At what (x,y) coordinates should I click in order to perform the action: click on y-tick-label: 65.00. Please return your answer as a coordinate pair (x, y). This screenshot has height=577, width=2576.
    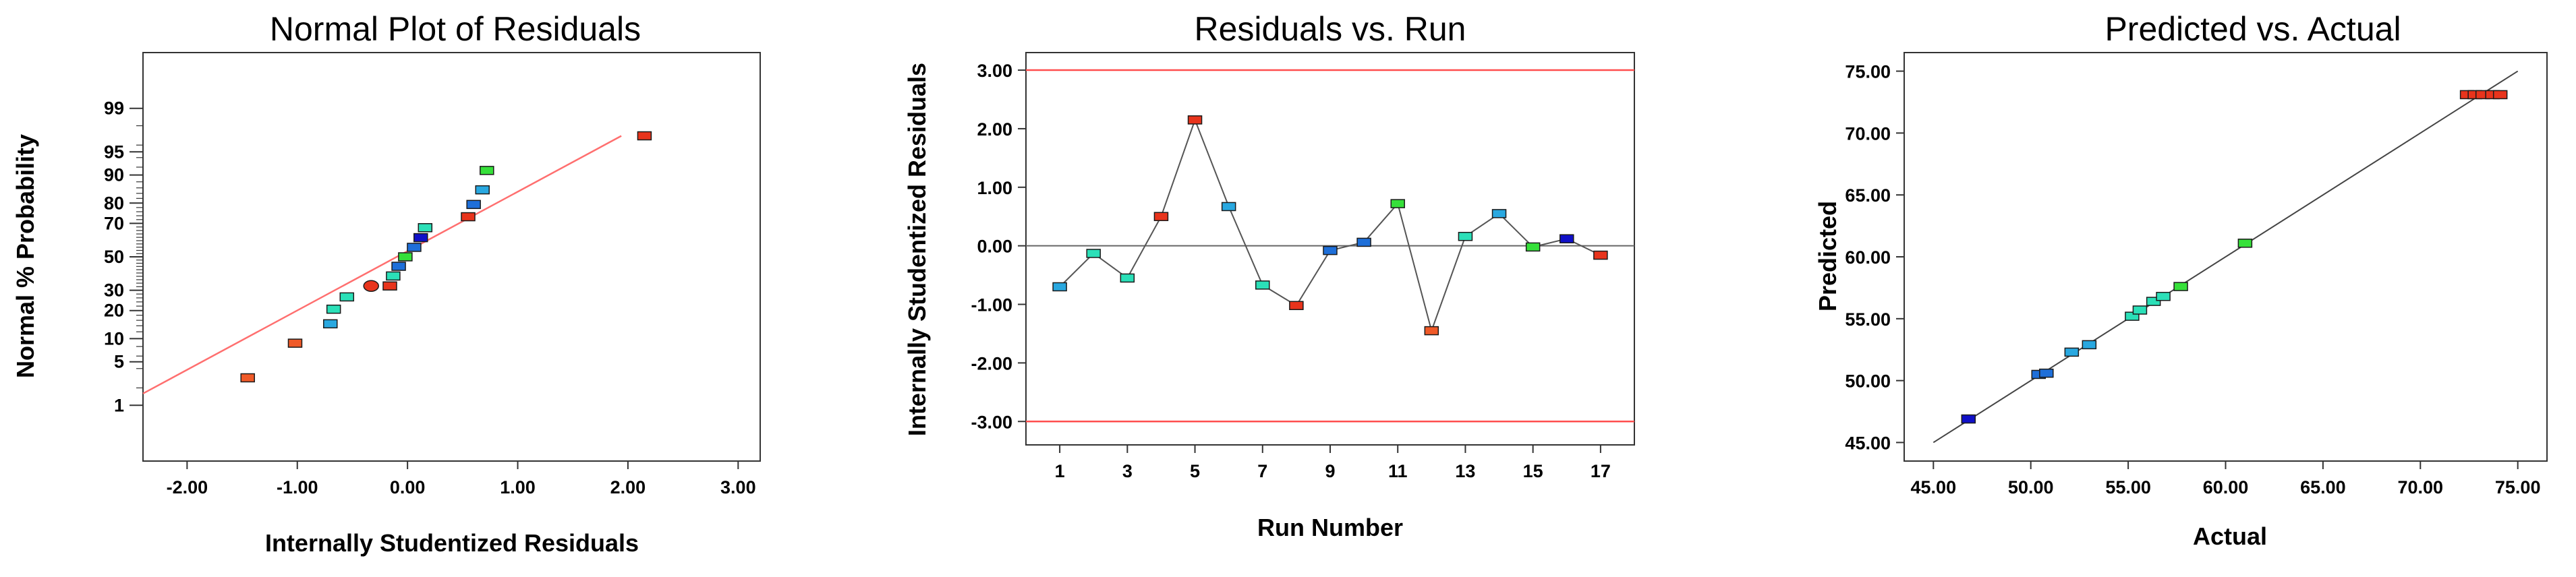
    Looking at the image, I should click on (1868, 195).